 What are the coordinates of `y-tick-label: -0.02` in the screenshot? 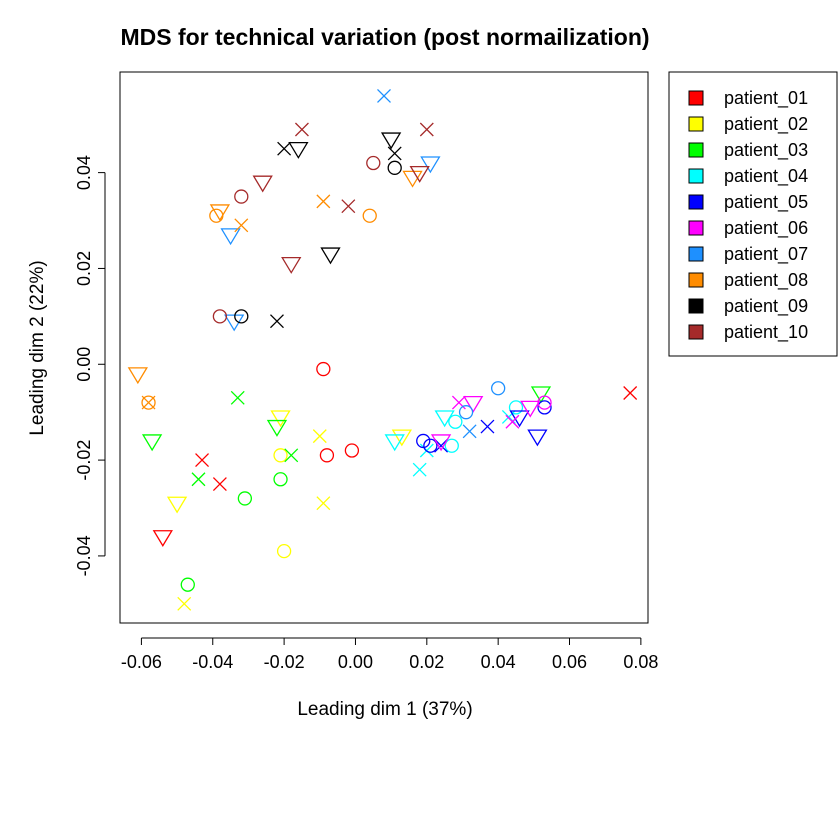 It's located at (84, 460).